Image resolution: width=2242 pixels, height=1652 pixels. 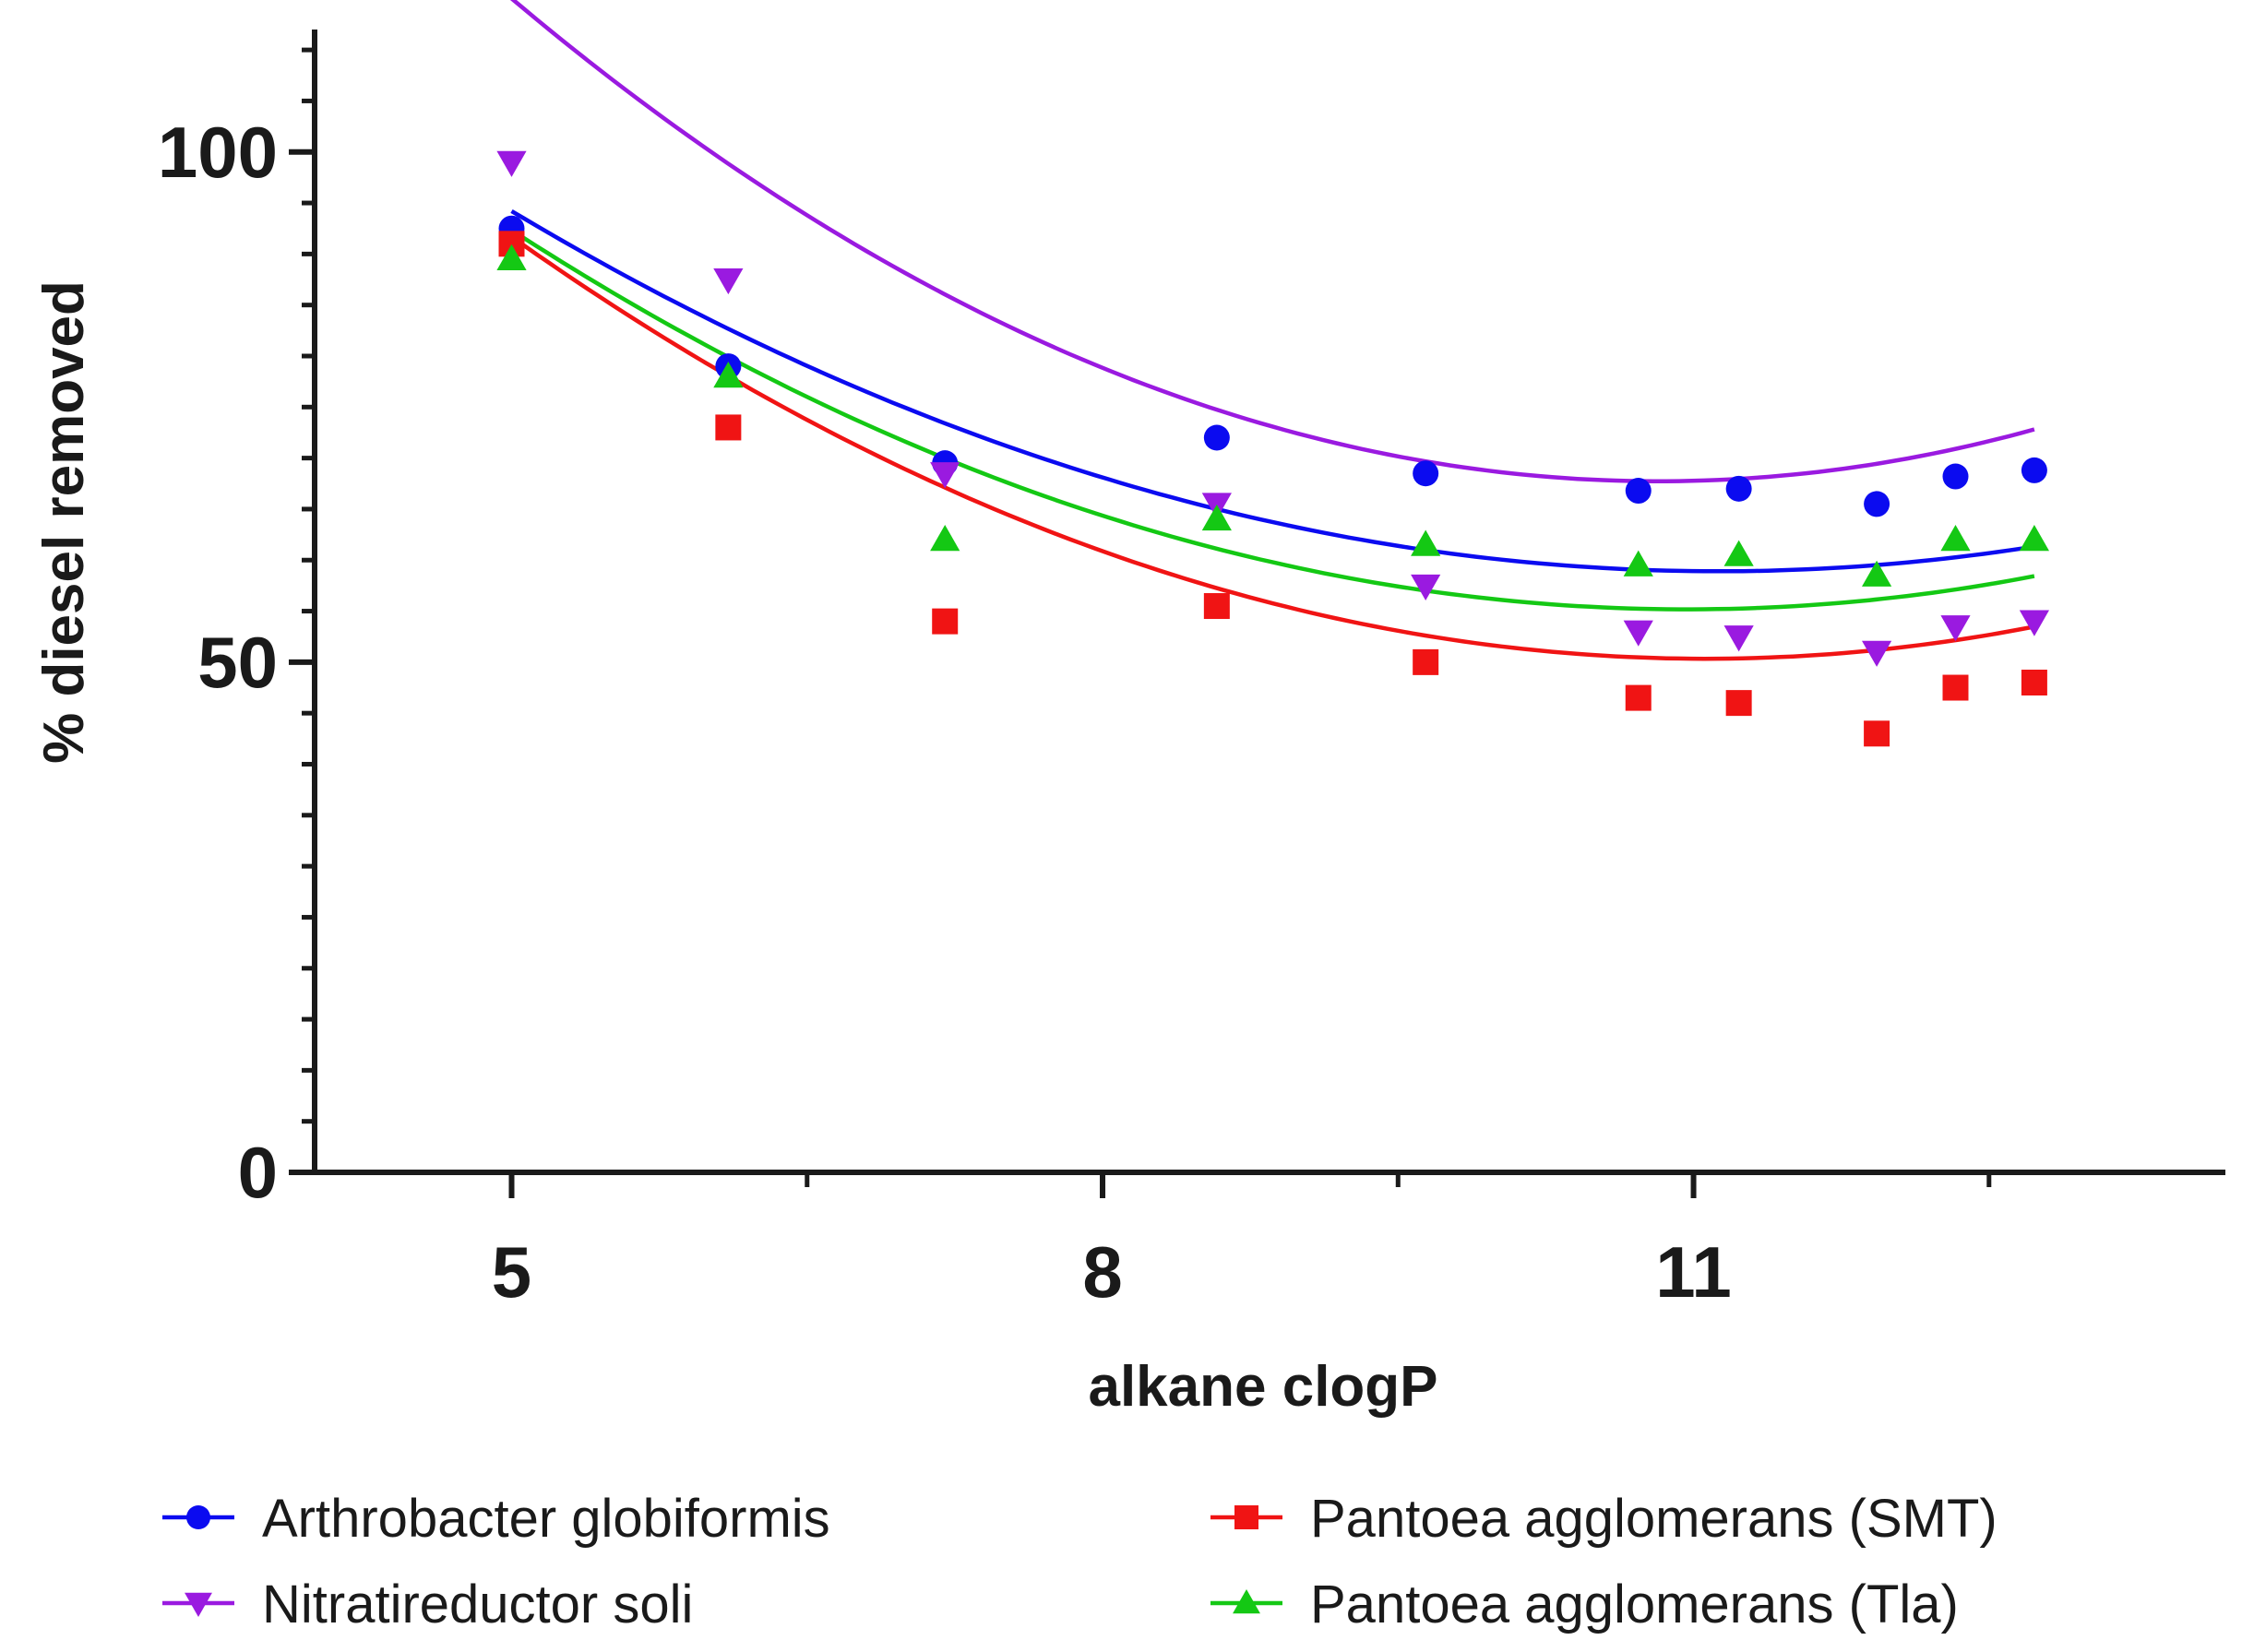 I want to click on legend-item: Pantoea agglomerans (Tla), so click(x=1584, y=1604).